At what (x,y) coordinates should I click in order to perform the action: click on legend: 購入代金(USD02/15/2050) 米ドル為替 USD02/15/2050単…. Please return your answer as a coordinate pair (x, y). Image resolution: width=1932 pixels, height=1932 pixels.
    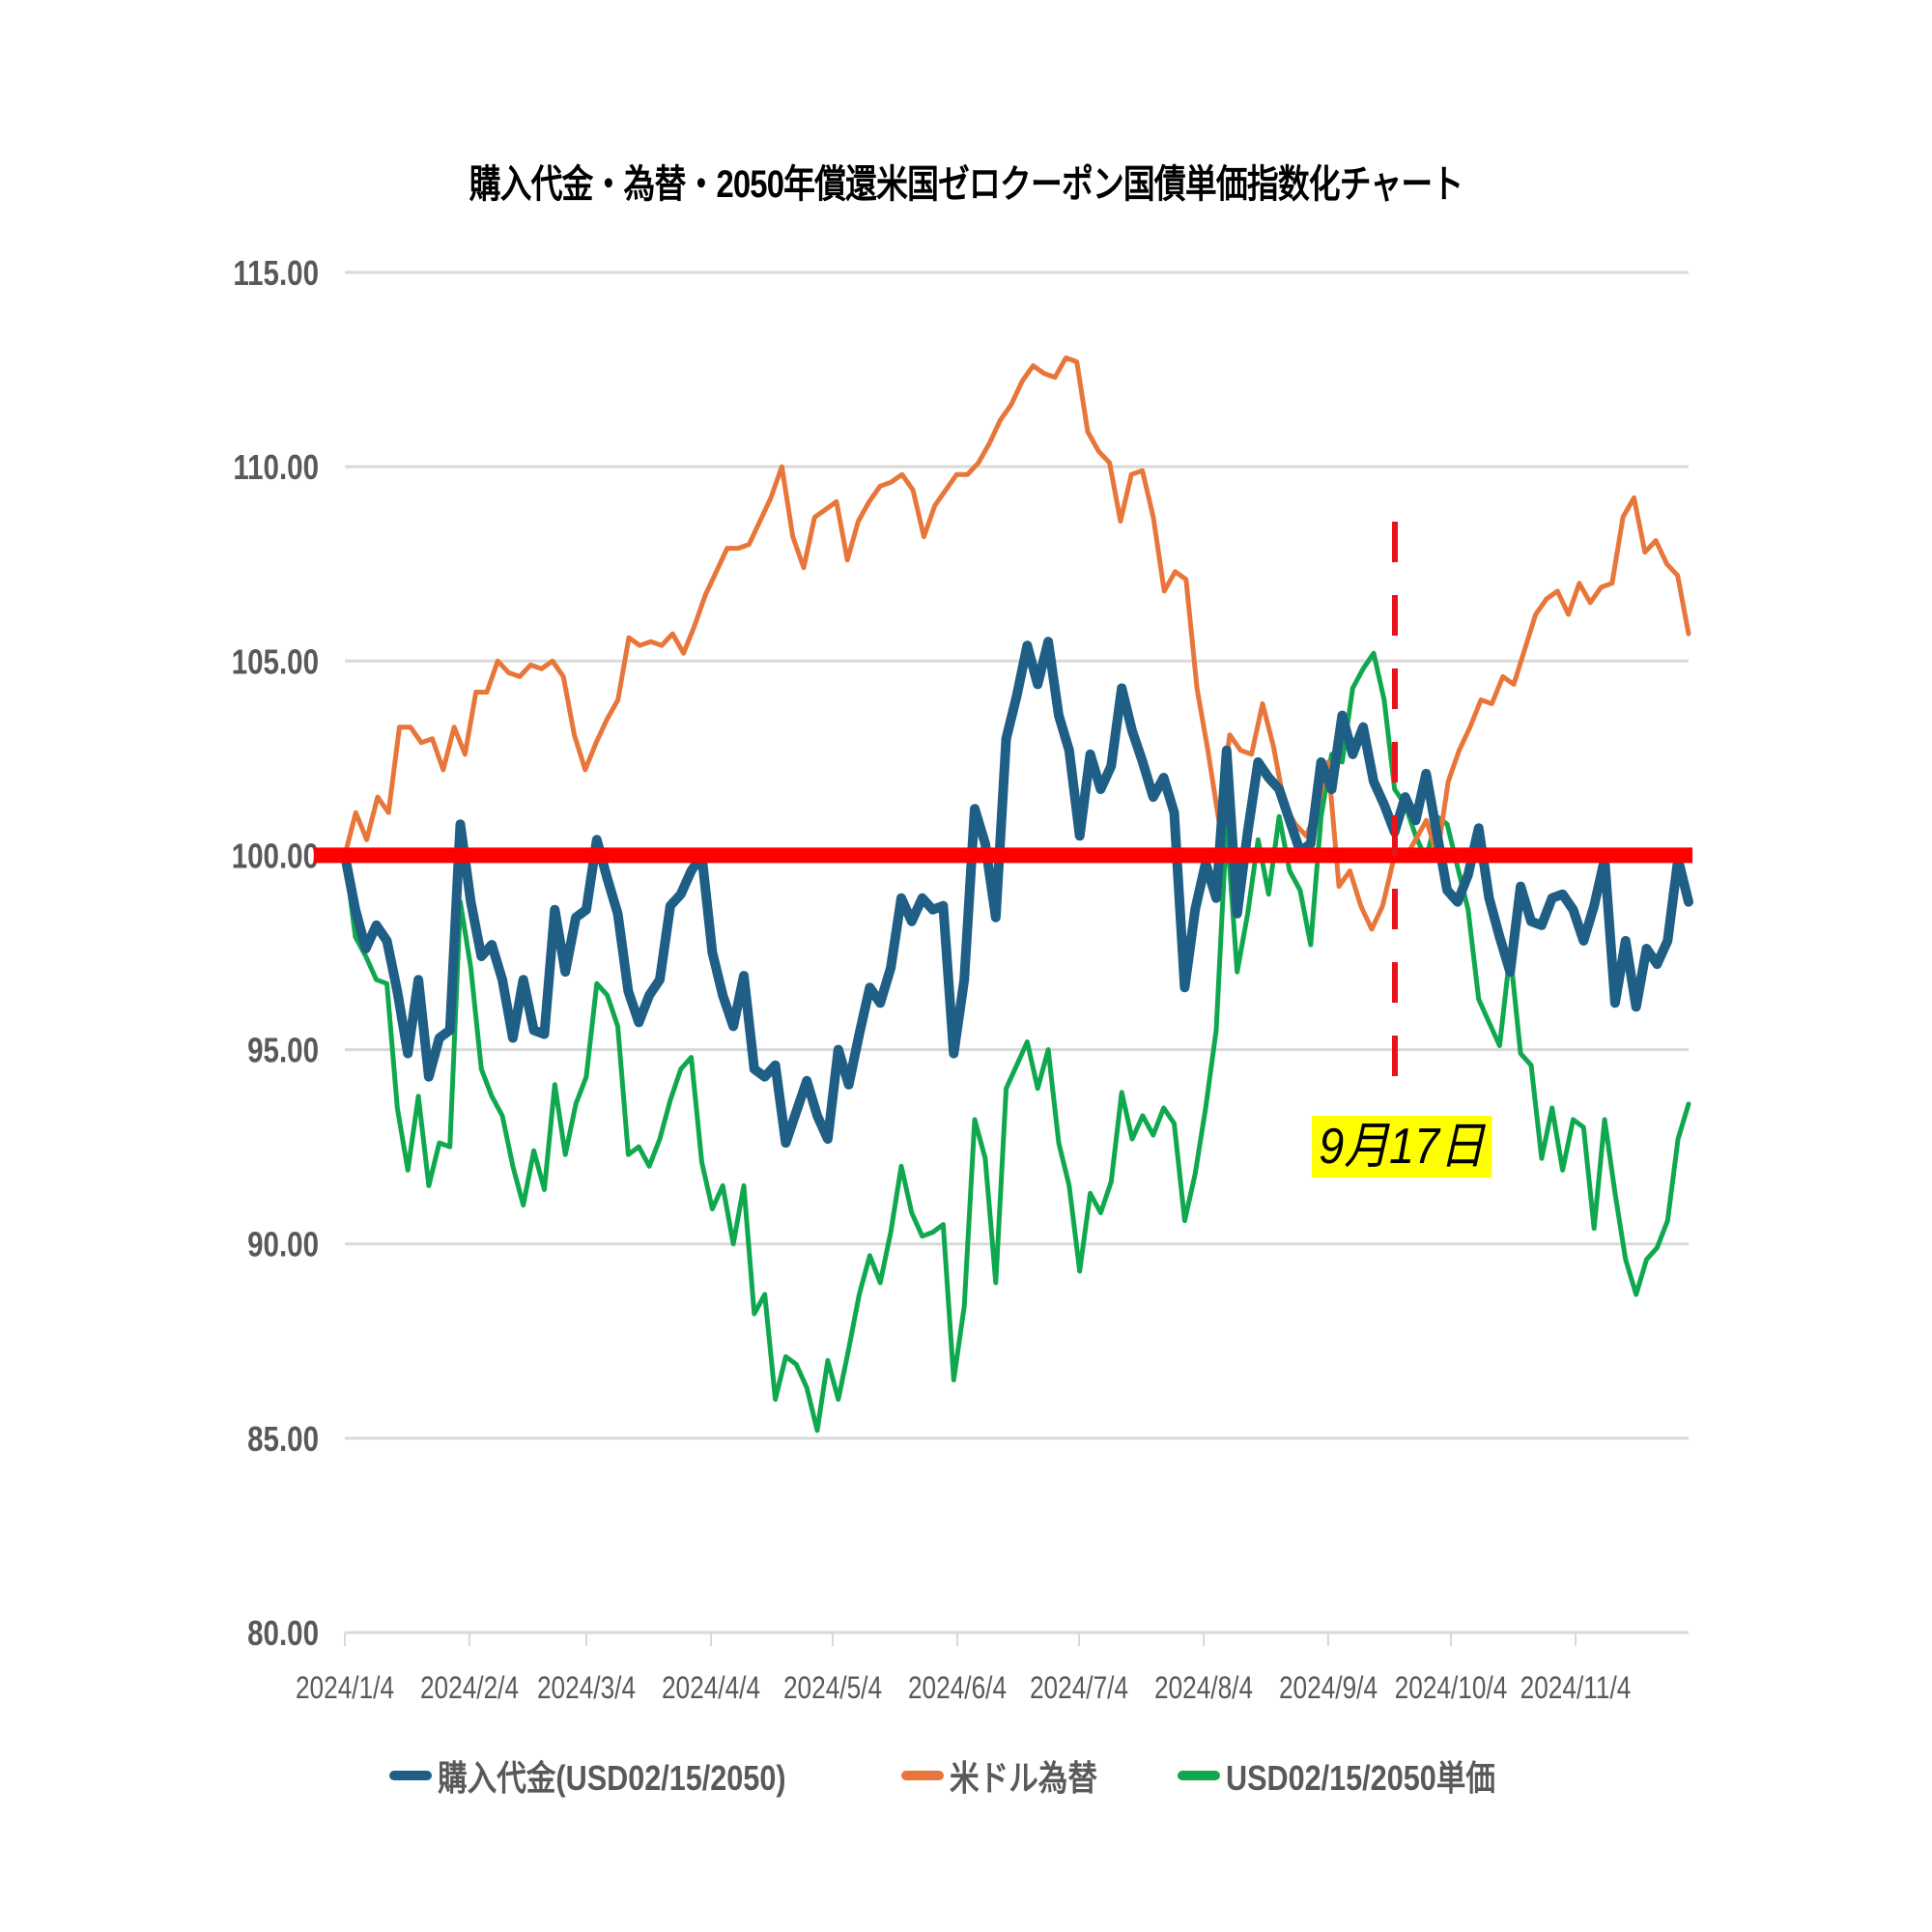
    Looking at the image, I should click on (966, 1775).